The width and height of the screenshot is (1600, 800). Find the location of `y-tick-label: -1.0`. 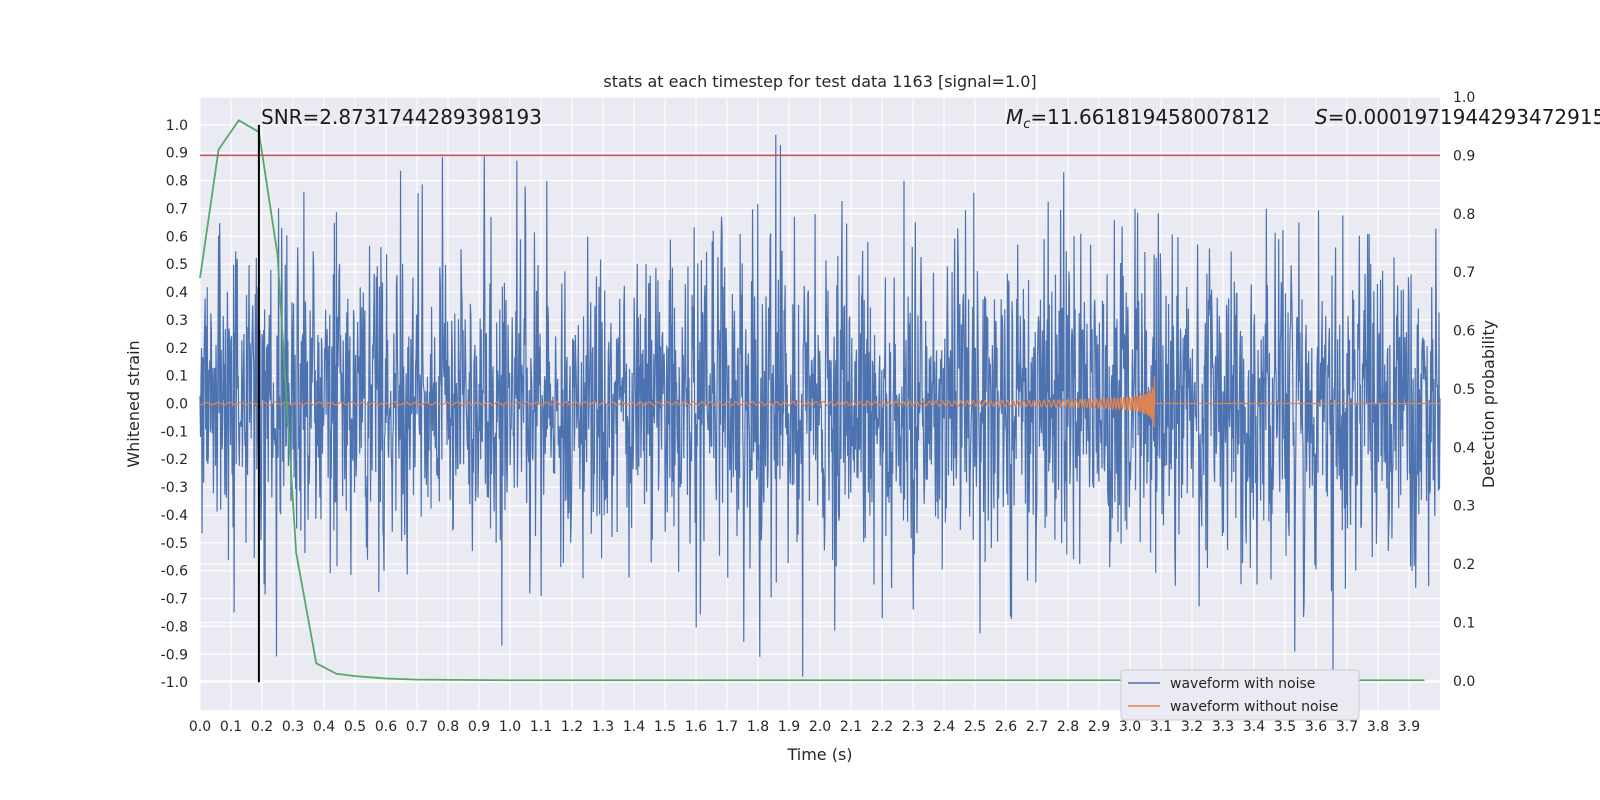

y-tick-label: -1.0 is located at coordinates (174, 683).